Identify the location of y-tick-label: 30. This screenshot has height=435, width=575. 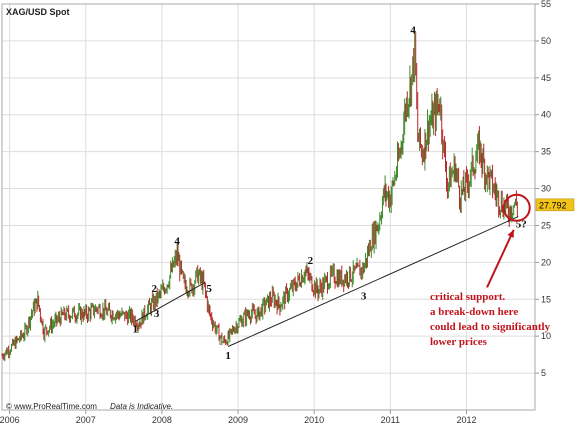
(546, 189).